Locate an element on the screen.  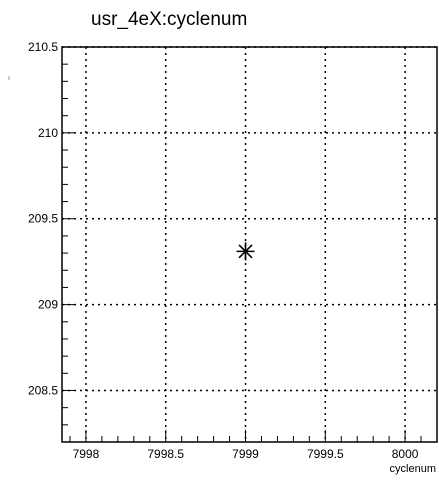
x-tick-label: 7998.5 is located at coordinates (165, 454).